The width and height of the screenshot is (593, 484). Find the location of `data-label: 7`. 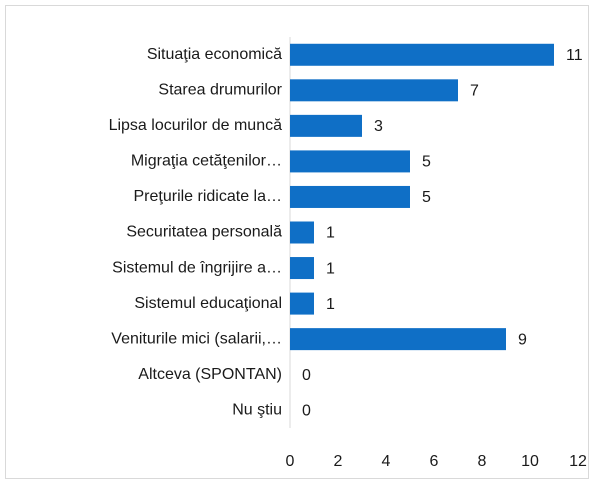

data-label: 7 is located at coordinates (474, 91).